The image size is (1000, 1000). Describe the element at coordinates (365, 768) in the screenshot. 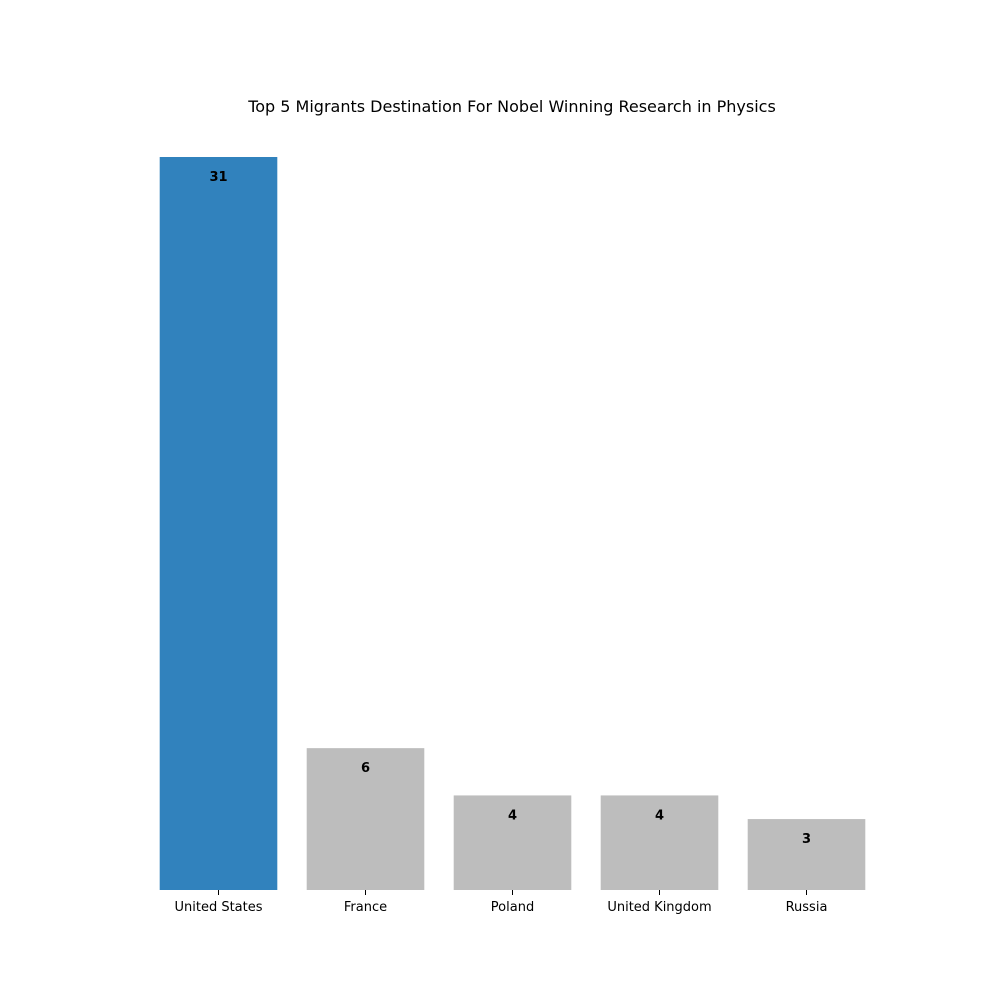

I see `data-label-france: 6` at that location.